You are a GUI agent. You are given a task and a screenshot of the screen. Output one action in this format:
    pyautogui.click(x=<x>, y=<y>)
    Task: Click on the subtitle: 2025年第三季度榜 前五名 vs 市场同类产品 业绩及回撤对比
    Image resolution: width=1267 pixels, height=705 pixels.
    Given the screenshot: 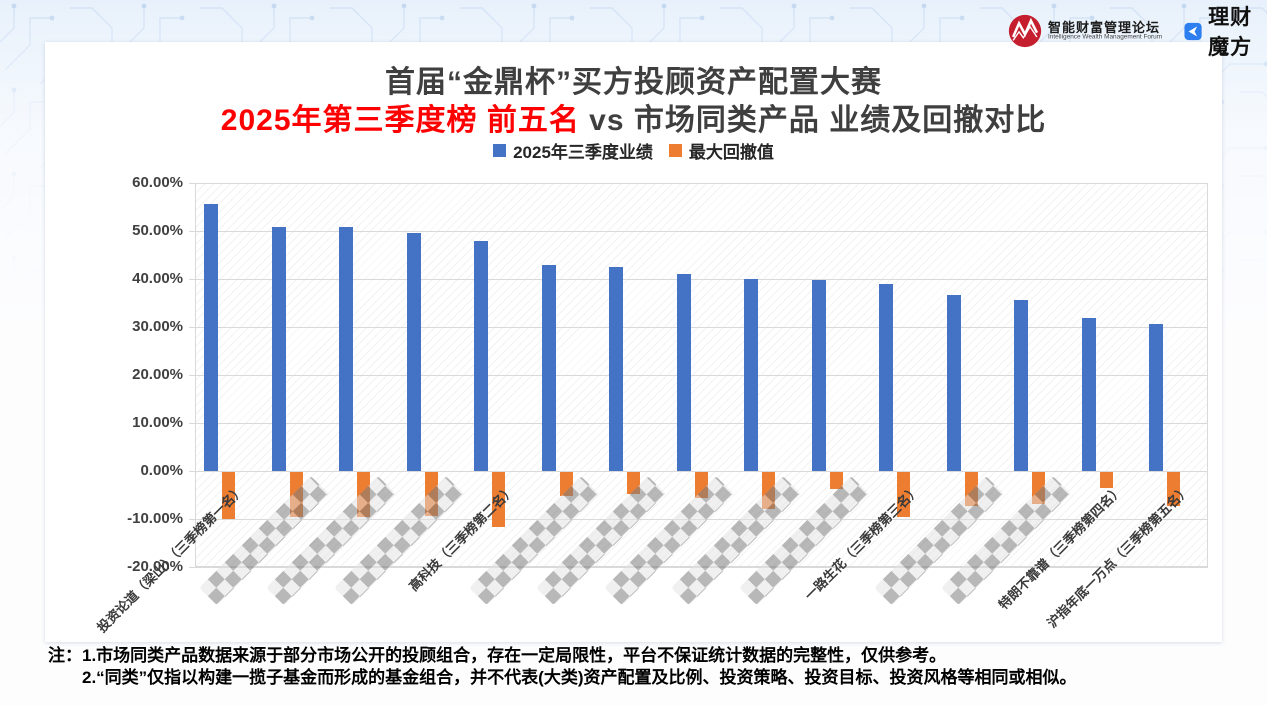 What is the action you would take?
    pyautogui.click(x=633, y=117)
    